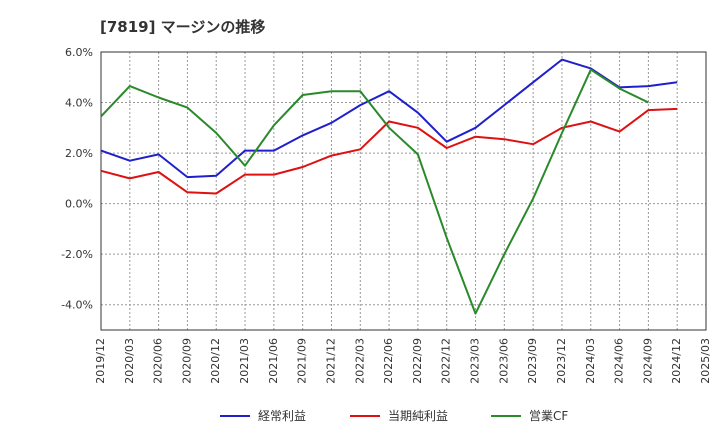 Image resolution: width=720 pixels, height=440 pixels. I want to click on x-tick-label: 2024/06, so click(619, 361).